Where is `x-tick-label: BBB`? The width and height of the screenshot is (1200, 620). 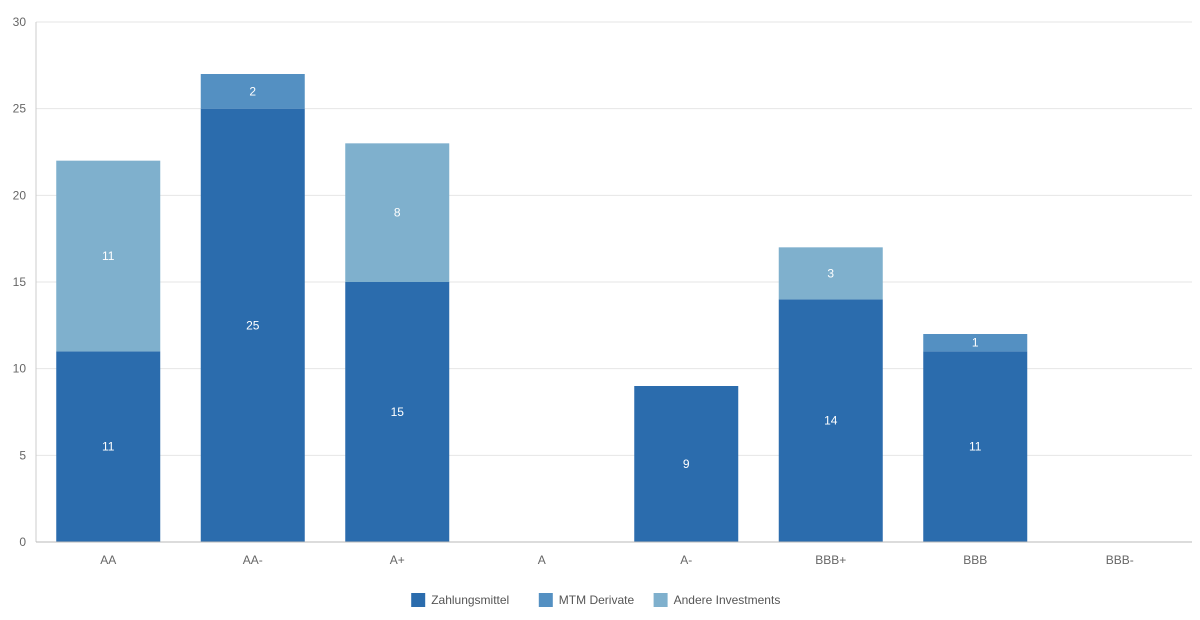
x-tick-label: BBB is located at coordinates (975, 560).